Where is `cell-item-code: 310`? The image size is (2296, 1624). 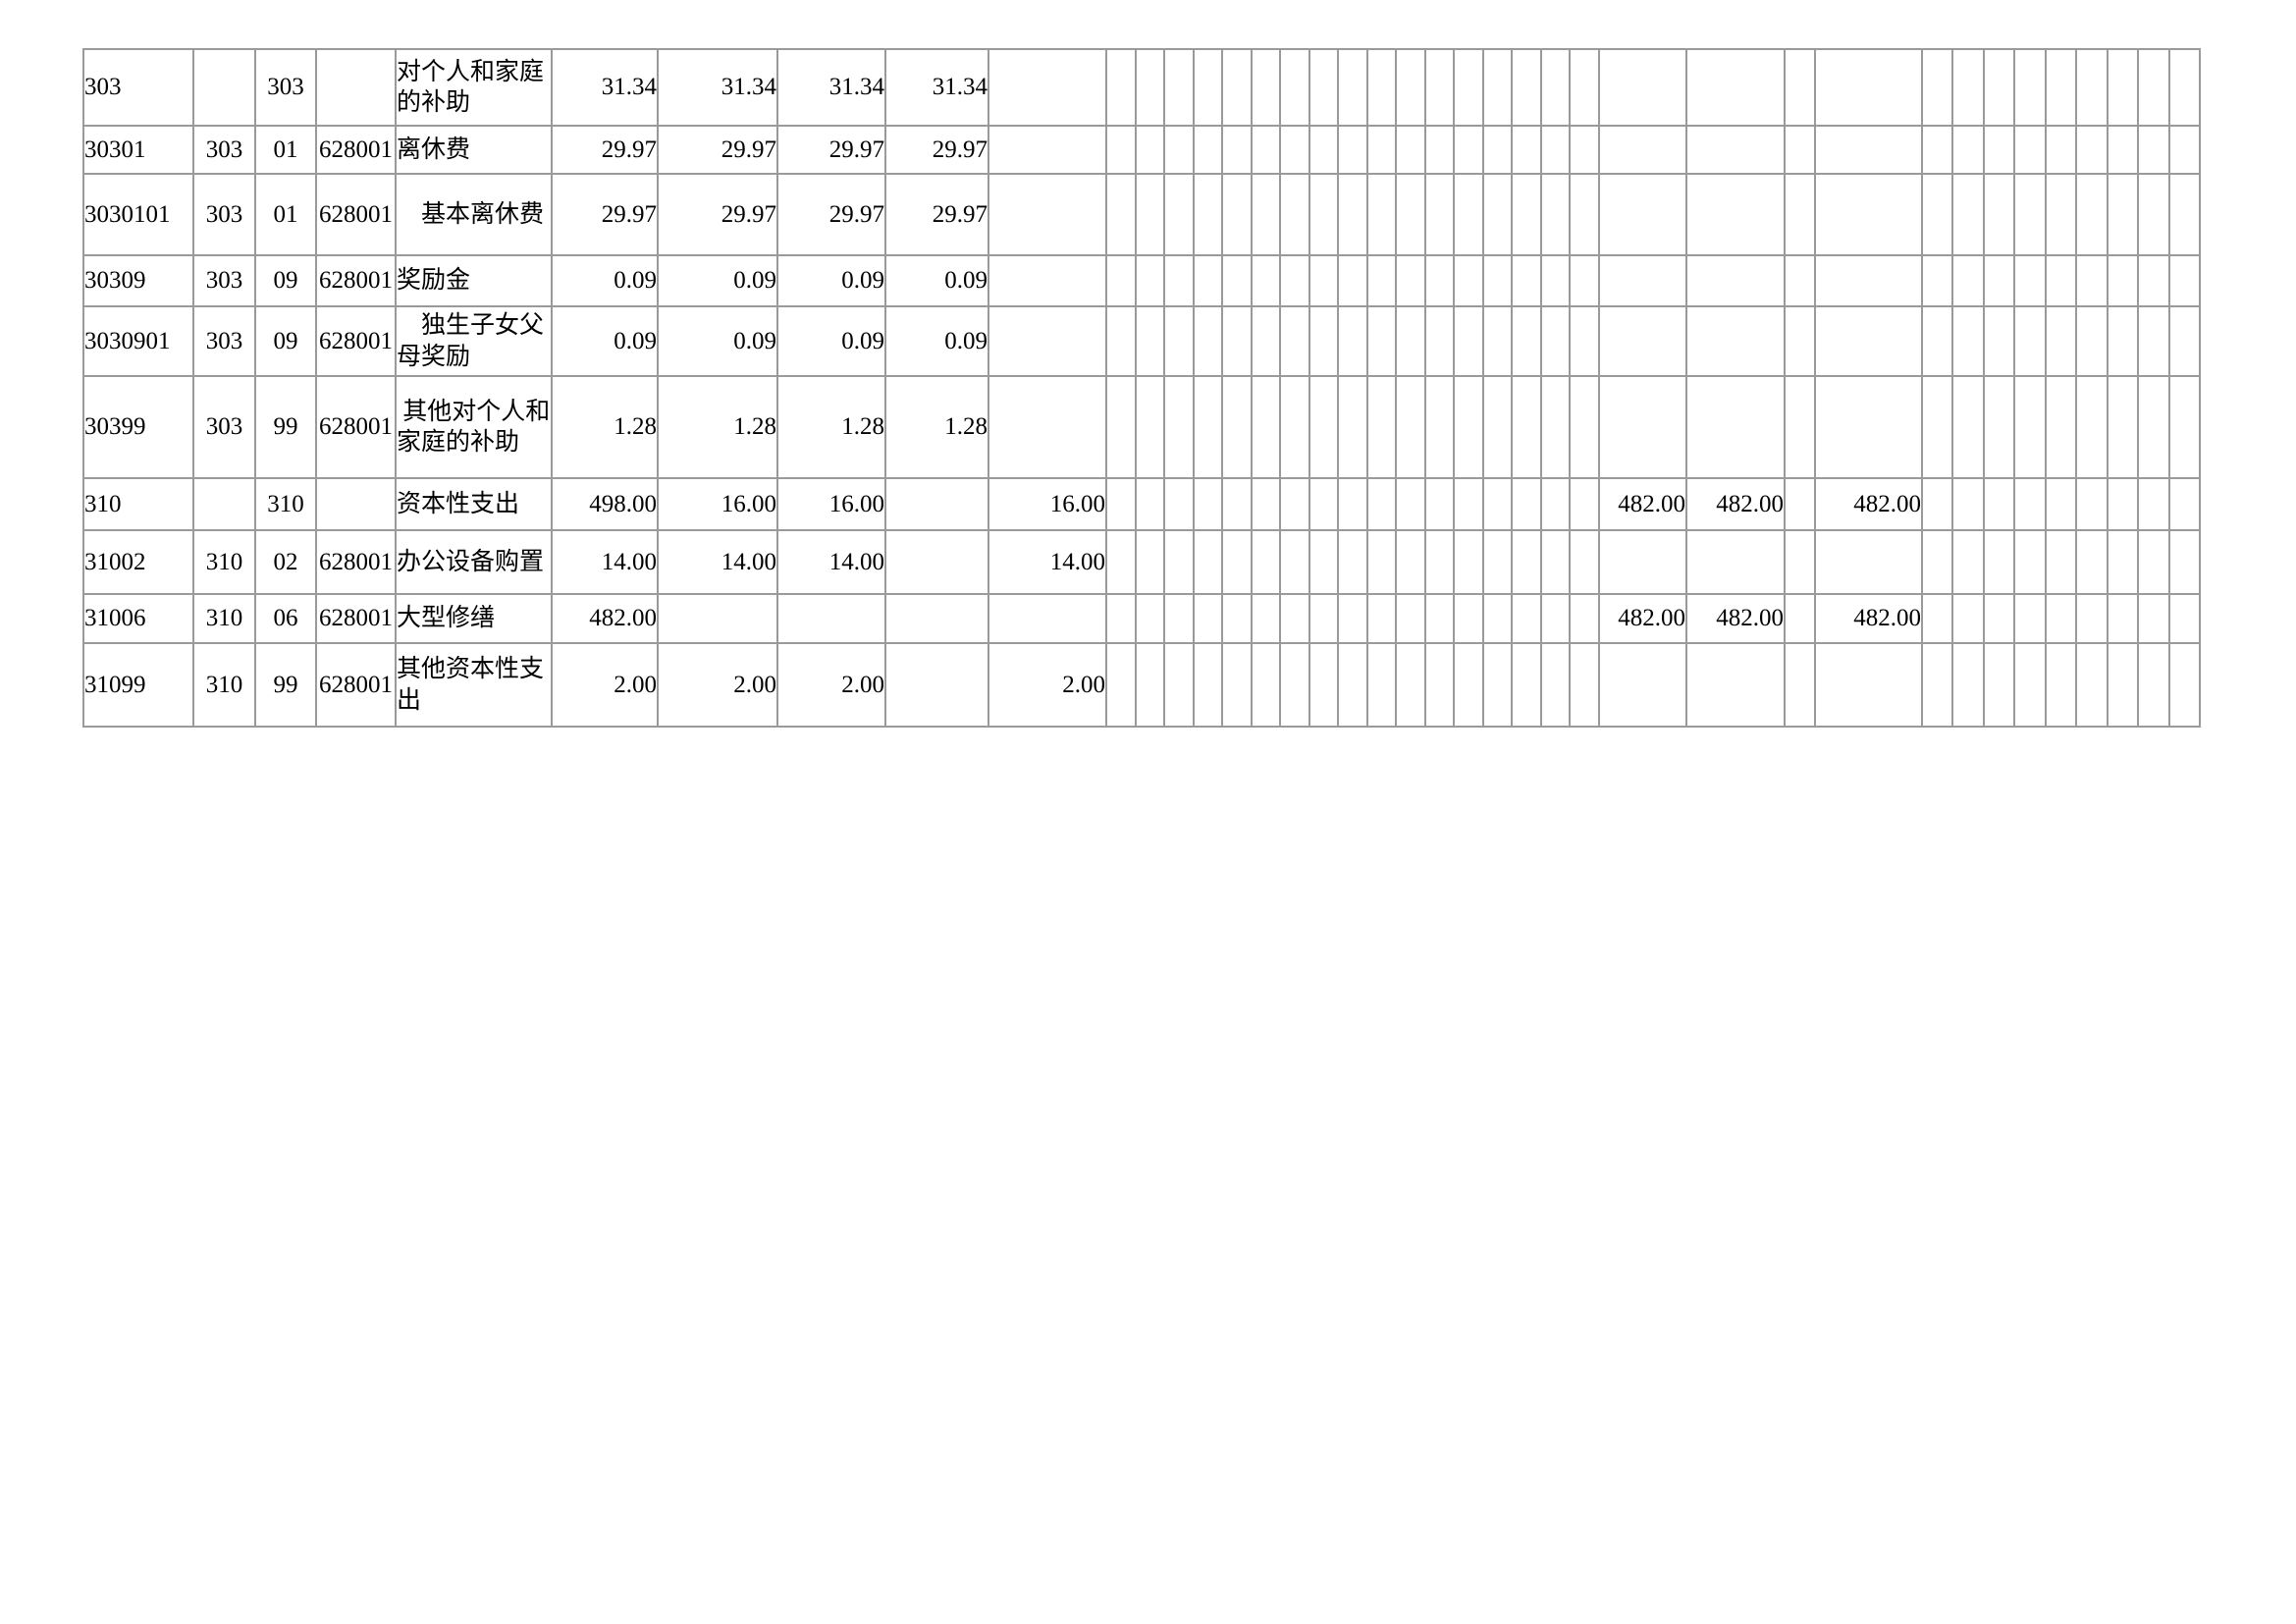
cell-item-code: 310 is located at coordinates (138, 504).